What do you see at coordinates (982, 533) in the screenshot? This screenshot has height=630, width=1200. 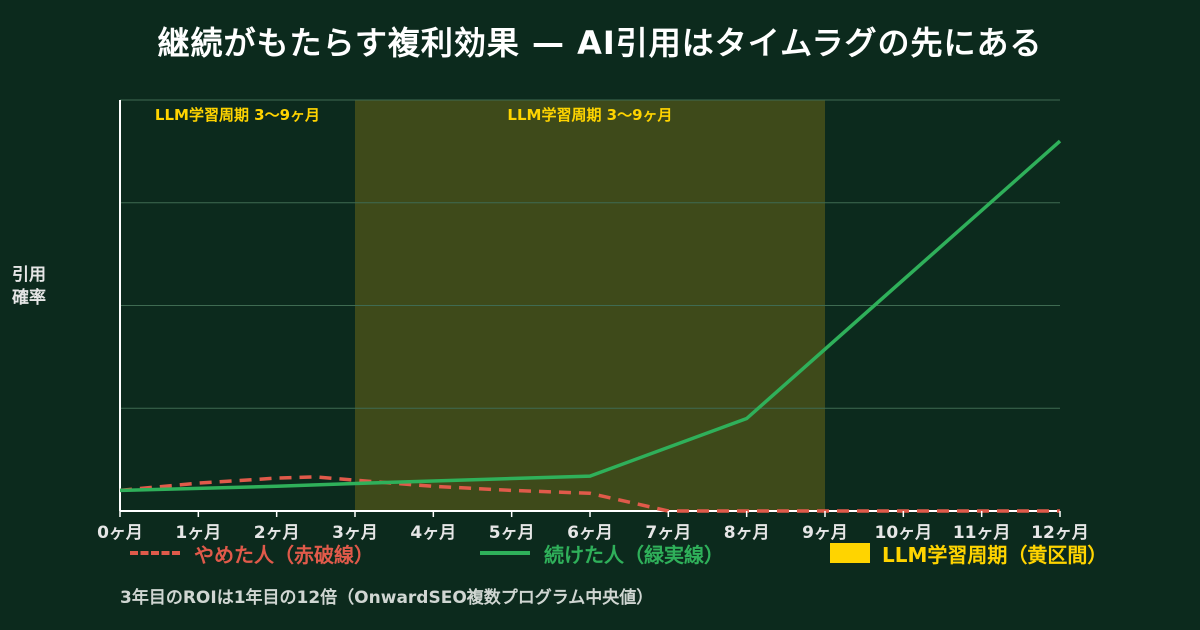 I see `x-tick-label: 11ヶ月` at bounding box center [982, 533].